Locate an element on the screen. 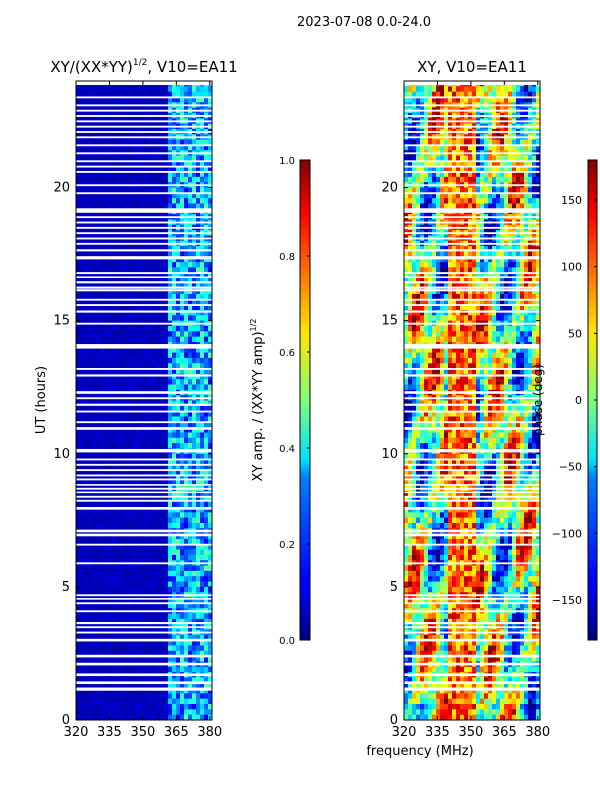 Image resolution: width=600 pixels, height=800 pixels. left-colorbar-label-sup: 1/2 is located at coordinates (253, 325).